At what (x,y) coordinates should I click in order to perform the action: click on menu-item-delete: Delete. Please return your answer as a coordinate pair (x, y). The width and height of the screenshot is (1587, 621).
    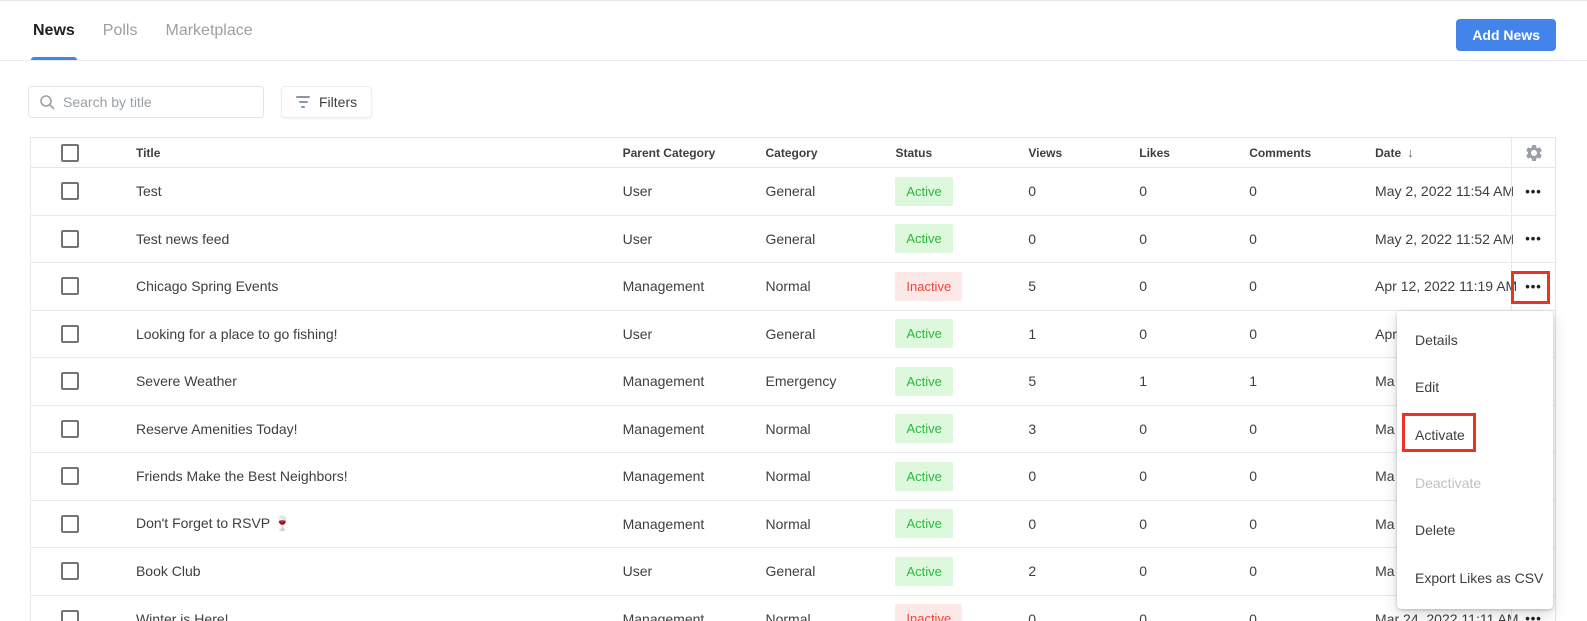
    Looking at the image, I should click on (1435, 530).